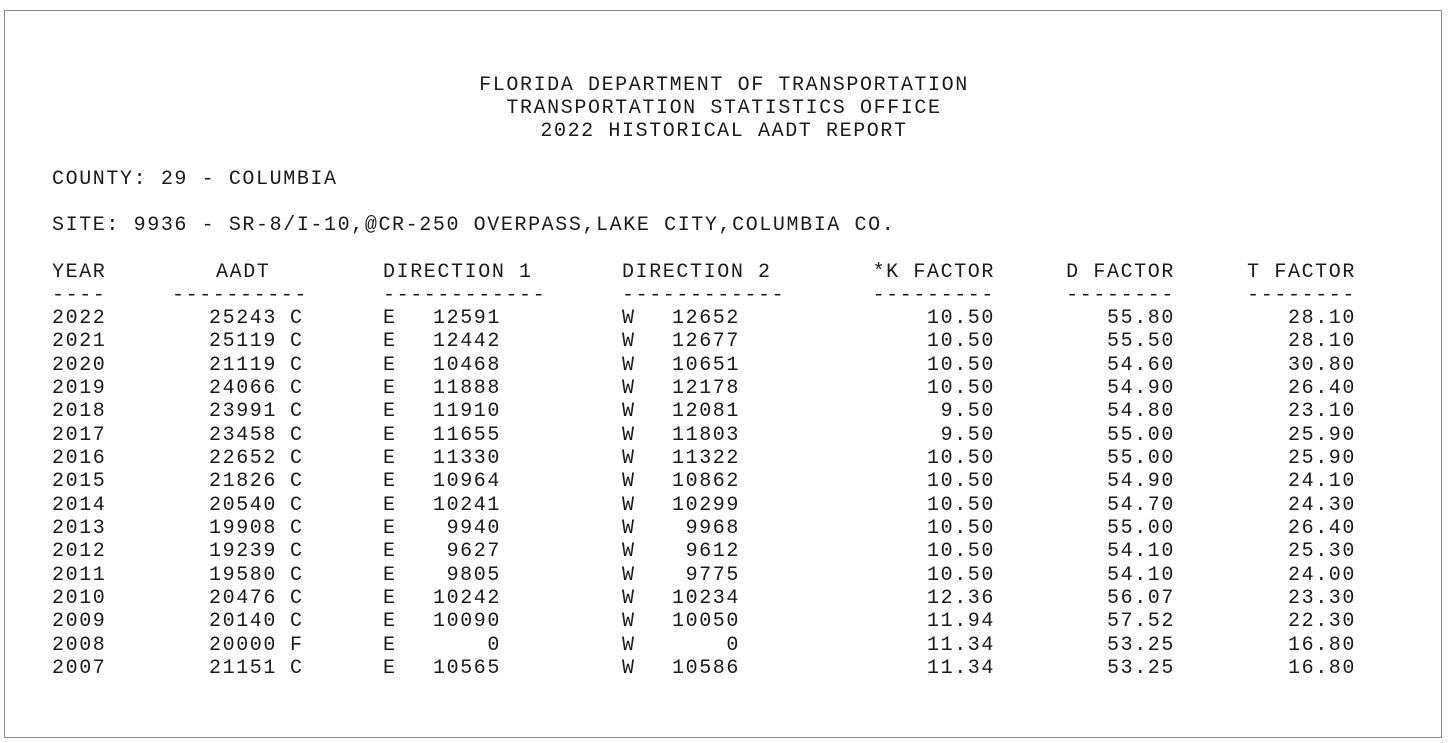  Describe the element at coordinates (466, 482) in the screenshot. I see `direction1-value-cell: 10964` at that location.